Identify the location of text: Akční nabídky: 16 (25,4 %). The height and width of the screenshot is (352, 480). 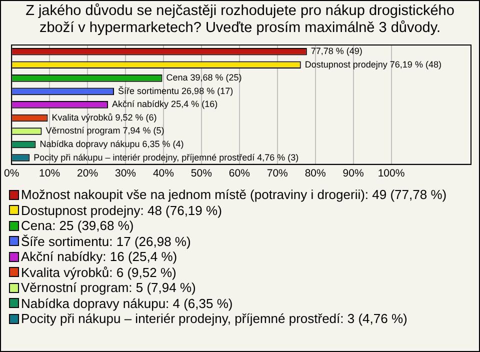
(99, 256).